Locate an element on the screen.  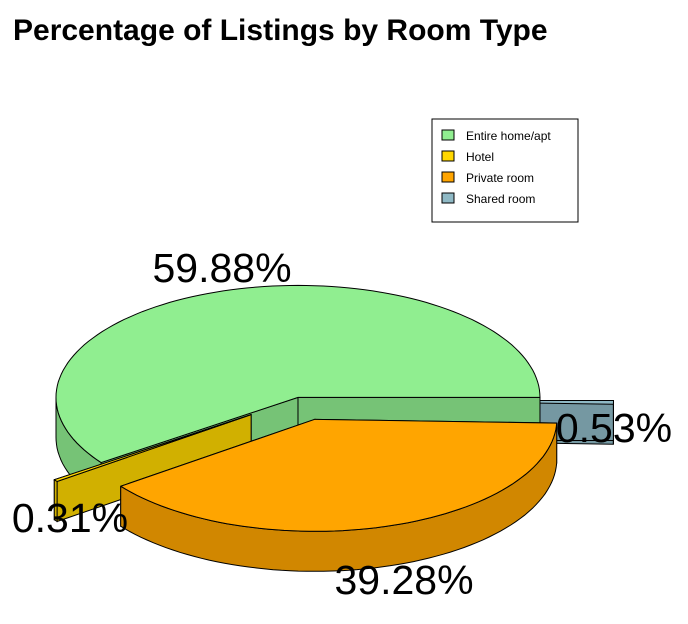
legend-item-shared-room: Shared room is located at coordinates (488, 199).